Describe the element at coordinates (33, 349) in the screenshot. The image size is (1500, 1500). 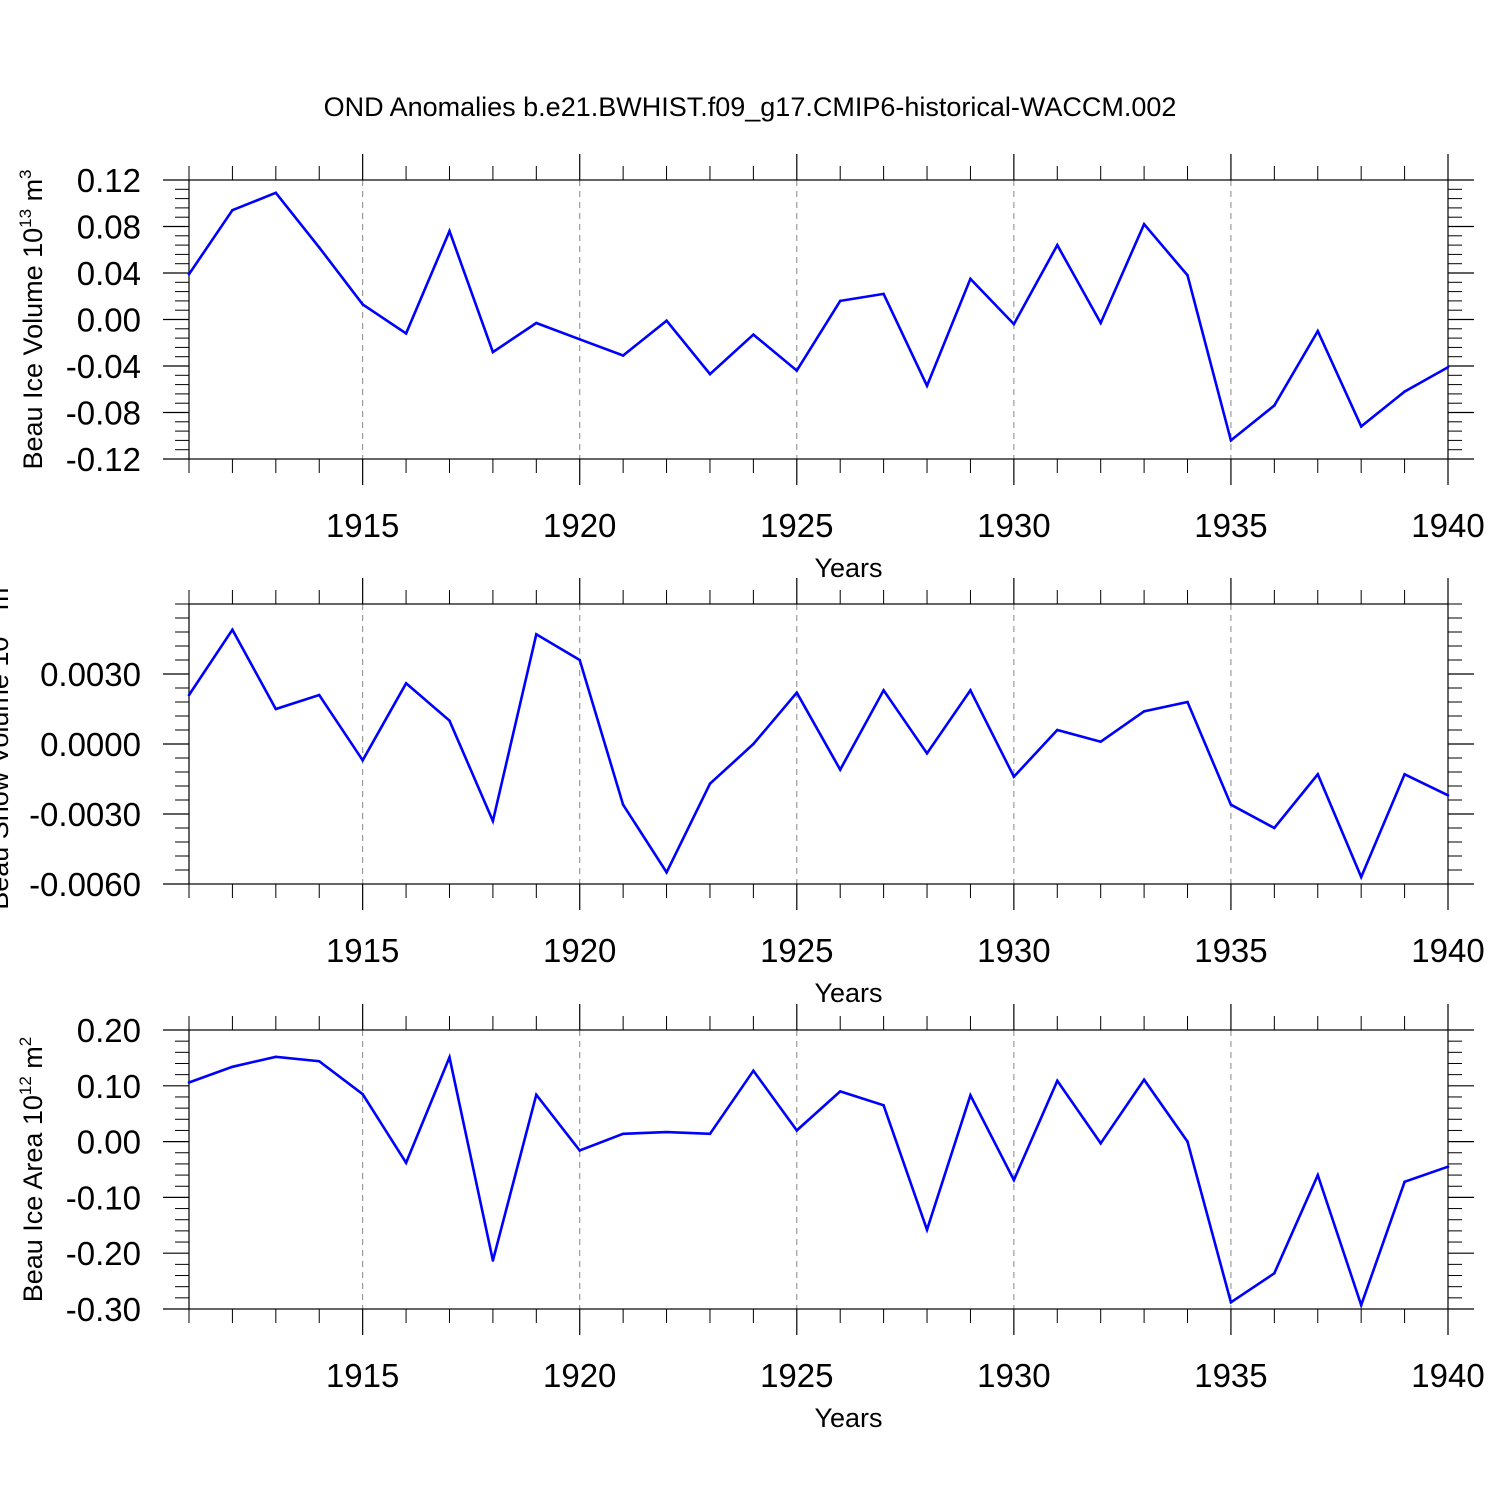
I see `y-axis-label-text: Beau Ice Volume 10` at that location.